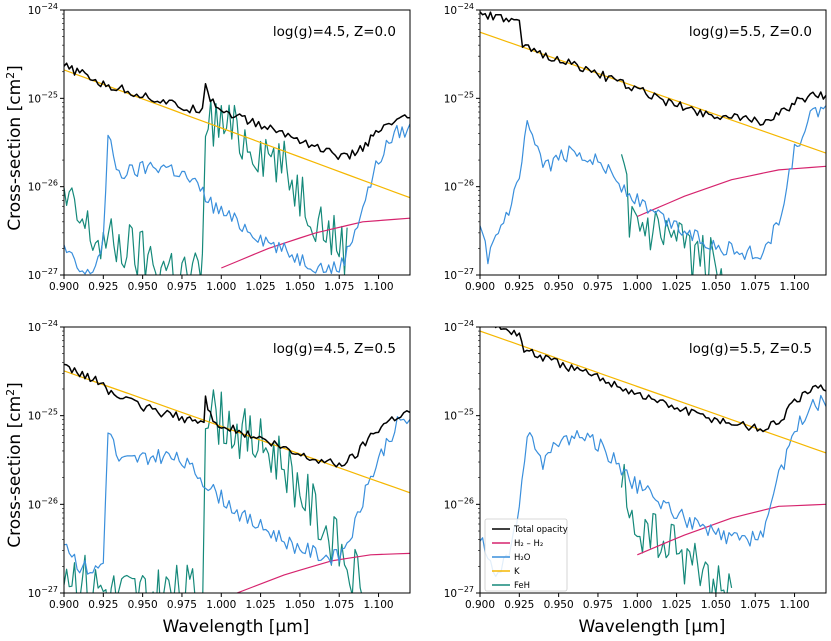 The image size is (831, 641). What do you see at coordinates (750, 32) in the screenshot?
I see `panel-annotation: log(g)=5.5, Z=0.0` at bounding box center [750, 32].